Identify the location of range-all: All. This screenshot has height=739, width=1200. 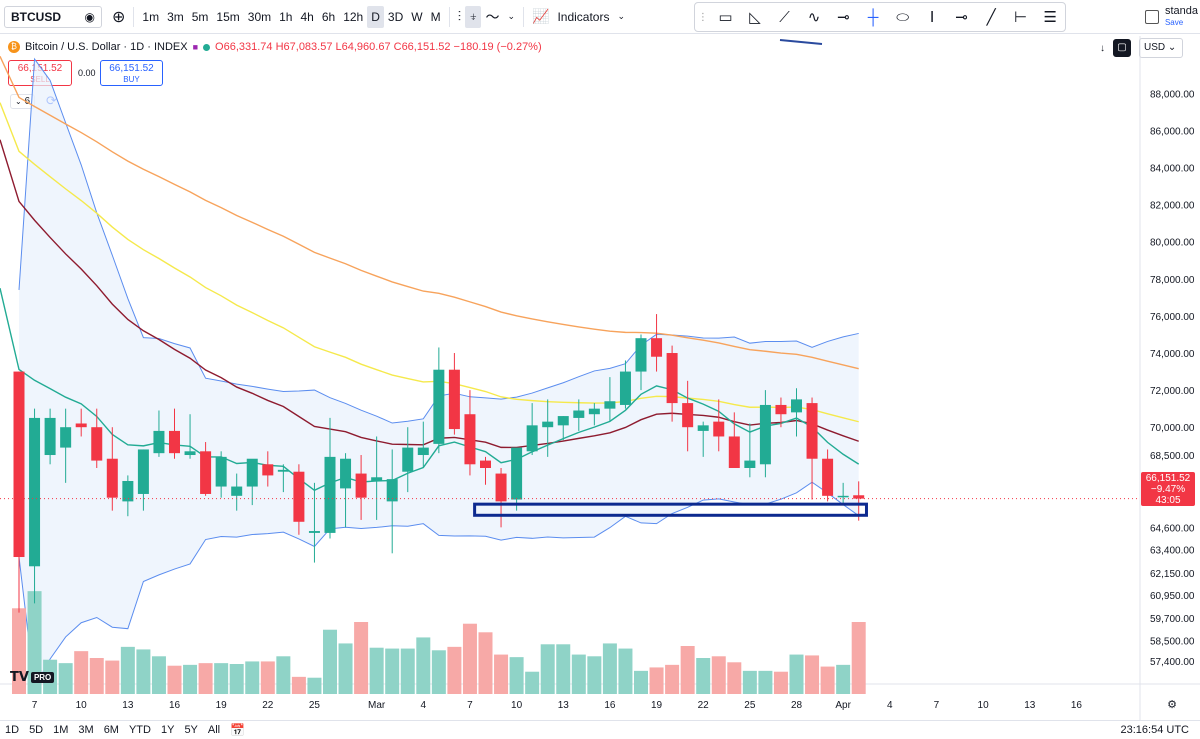
(214, 730).